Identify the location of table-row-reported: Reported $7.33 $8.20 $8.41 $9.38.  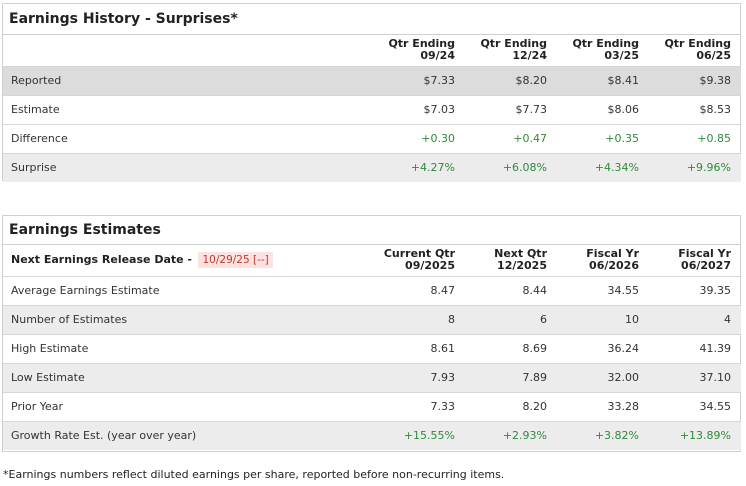
(372, 80).